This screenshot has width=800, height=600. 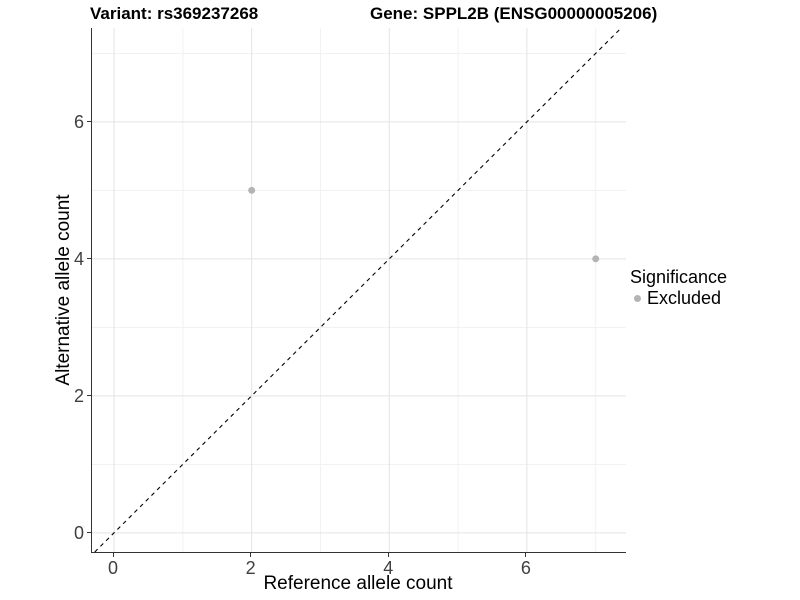 I want to click on y-tick-label: 4, so click(x=78, y=258).